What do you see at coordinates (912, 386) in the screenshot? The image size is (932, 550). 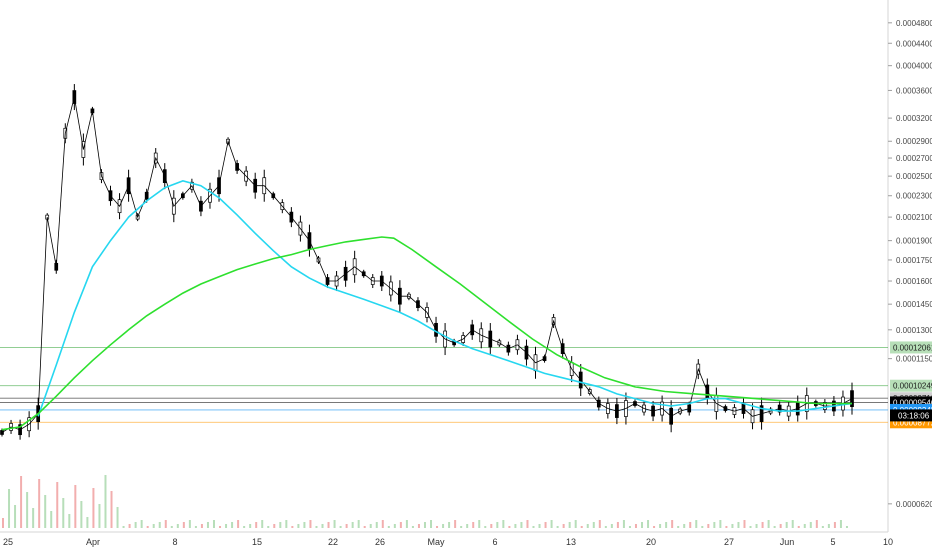 I see `price-badge-label: 0.00010249` at bounding box center [912, 386].